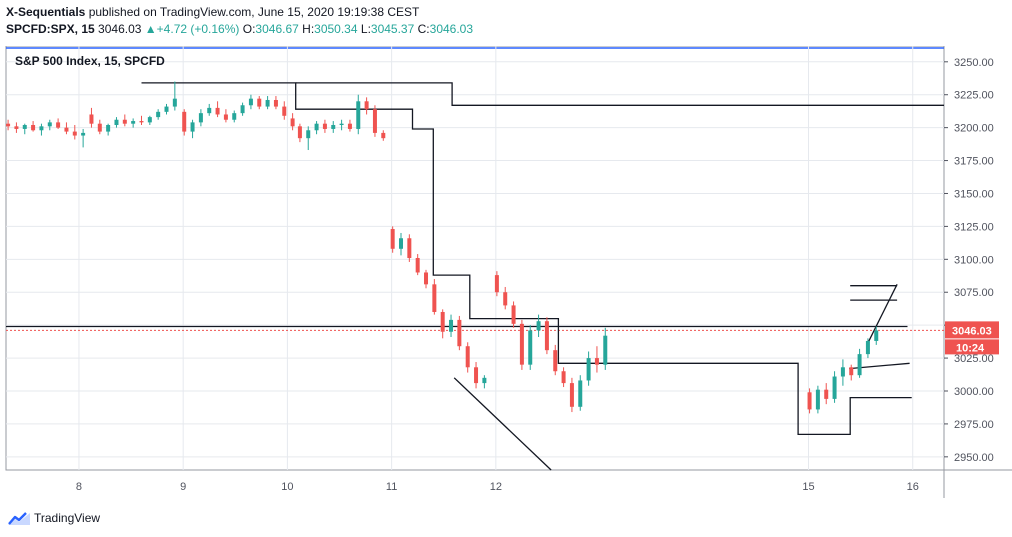 This screenshot has height=537, width=1012. I want to click on y-tick-label: 3075.00, so click(974, 293).